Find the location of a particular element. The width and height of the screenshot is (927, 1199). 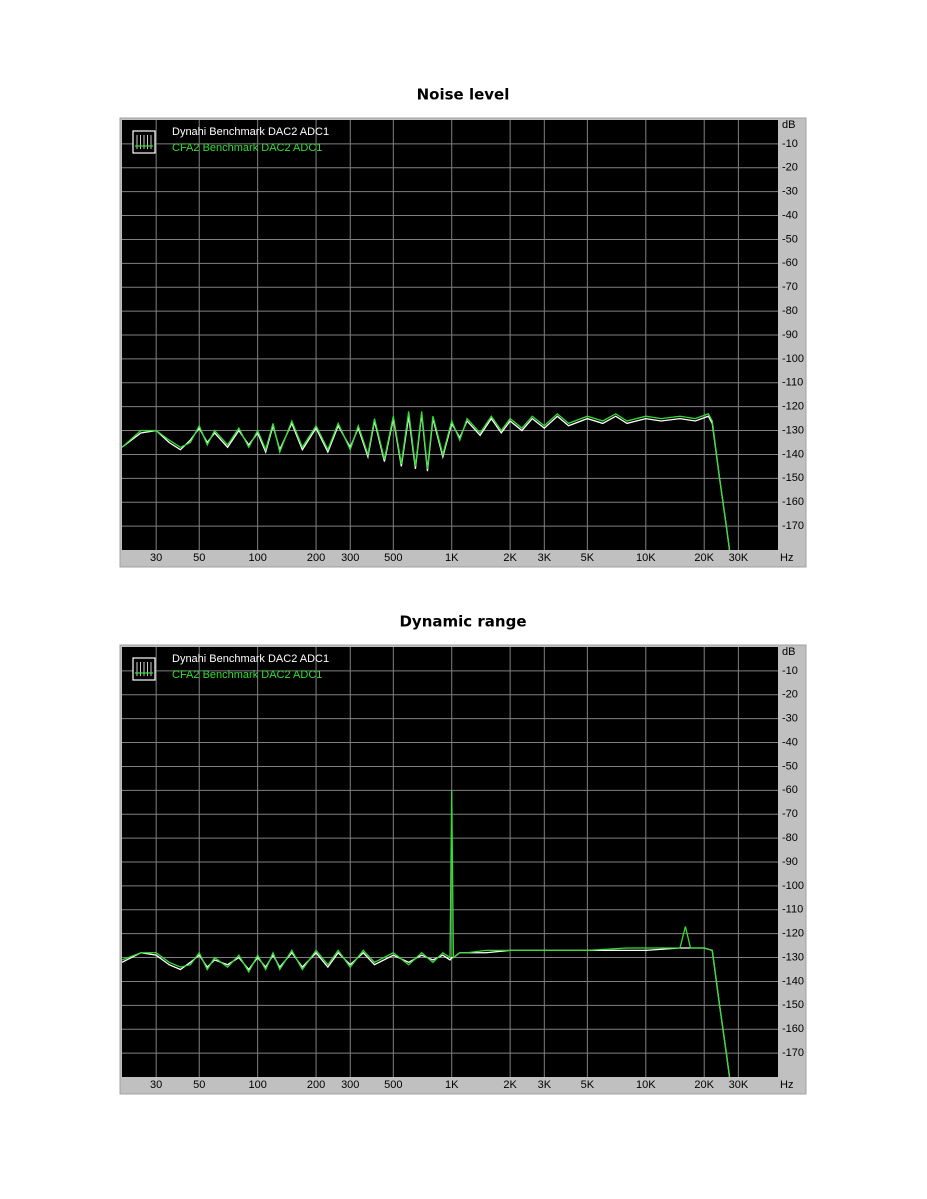

chart-title: Noise level is located at coordinates (463, 95).